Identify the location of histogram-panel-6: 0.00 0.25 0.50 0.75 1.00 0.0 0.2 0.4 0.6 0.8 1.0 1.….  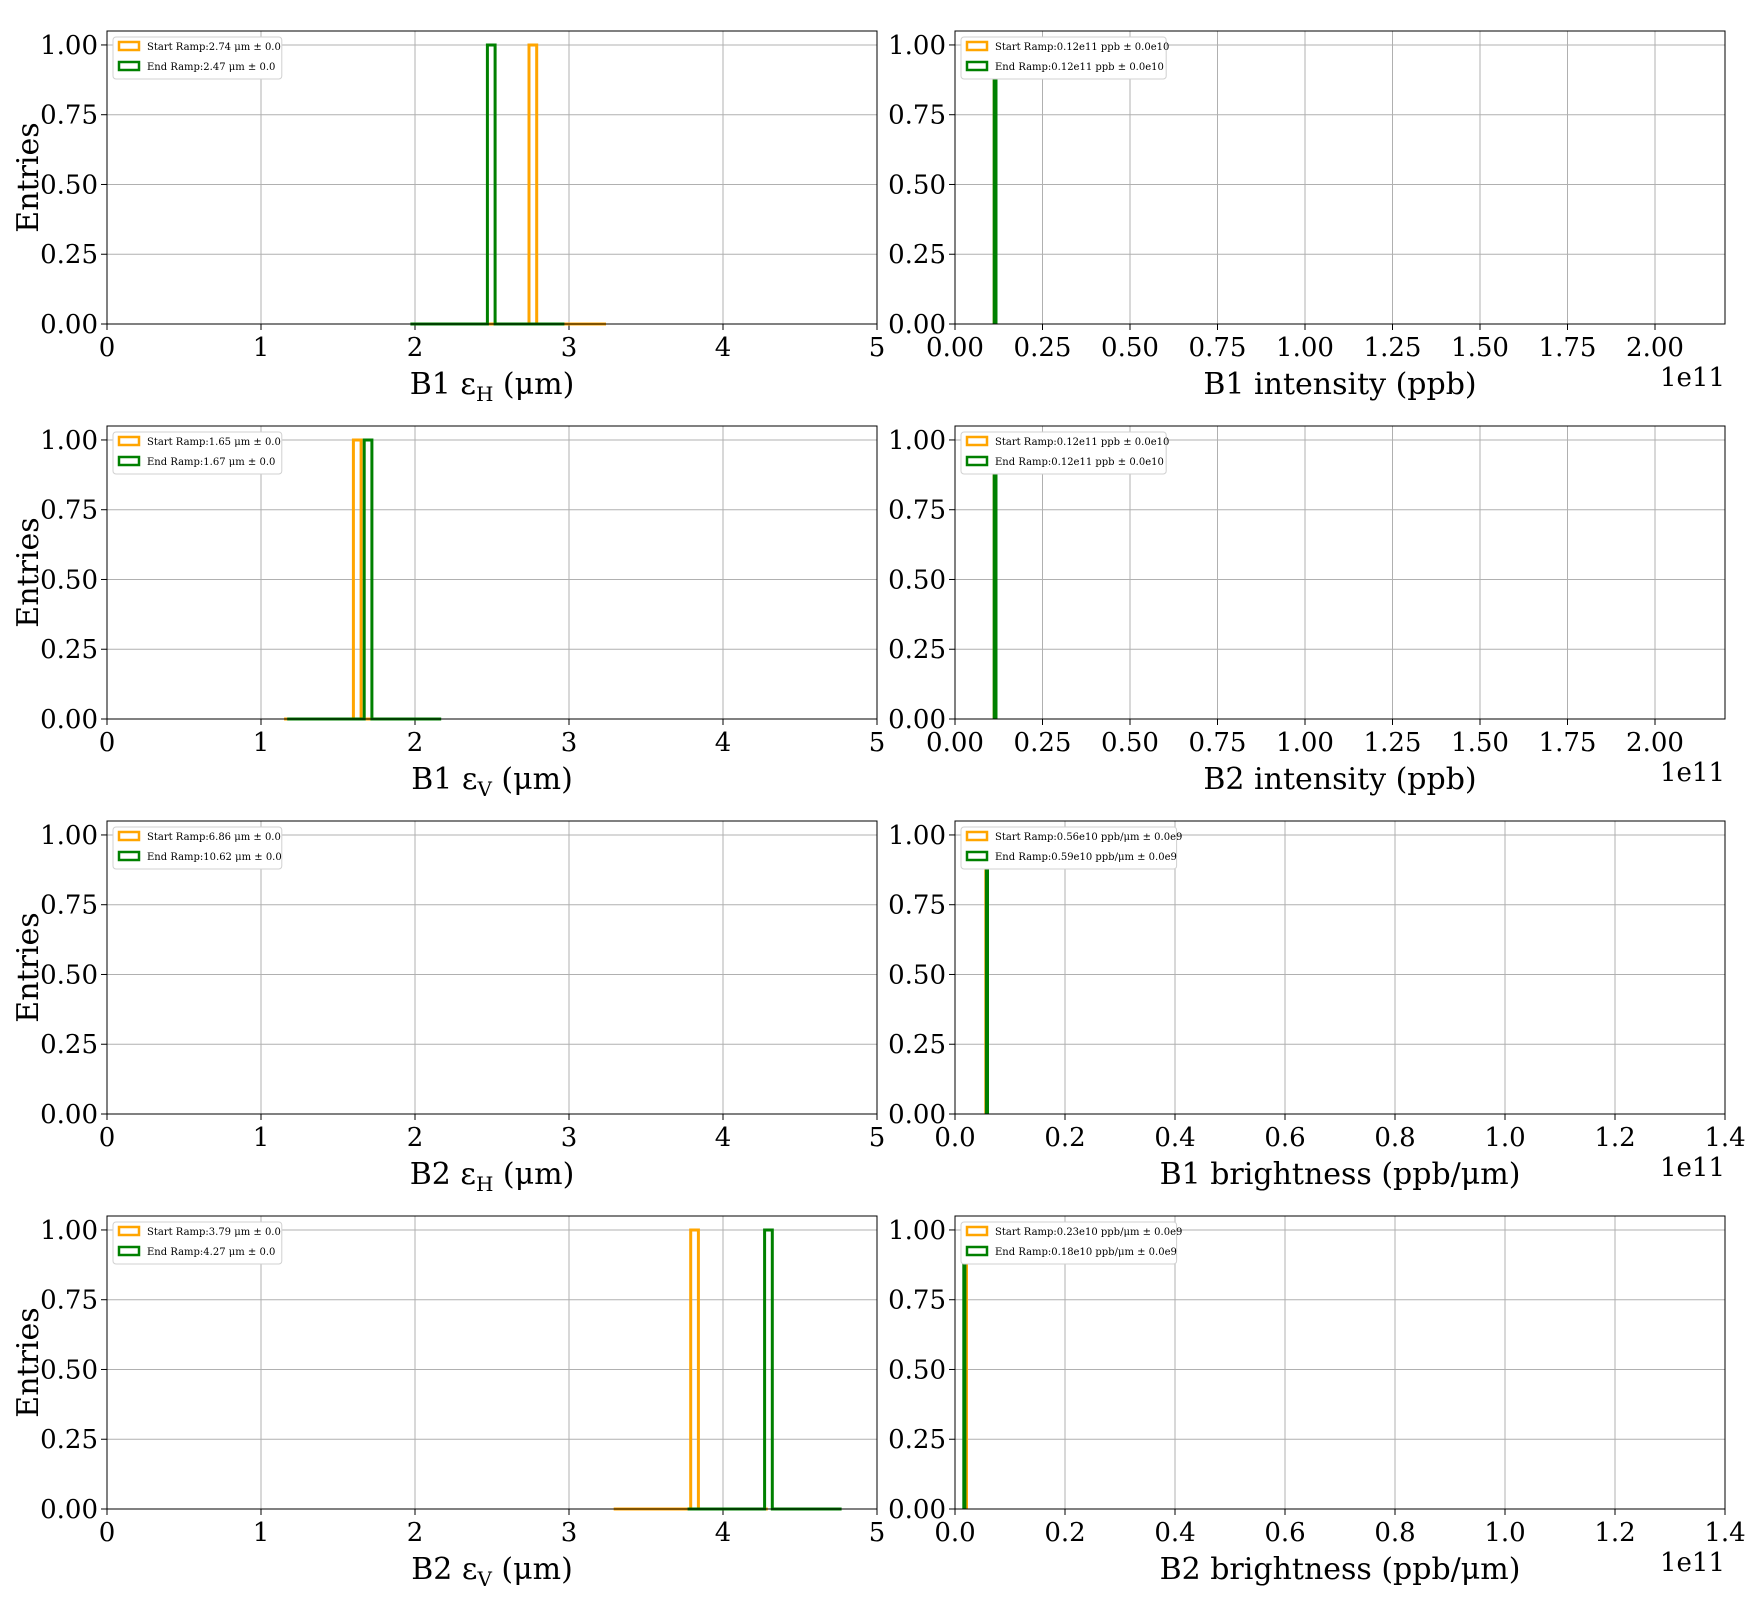
(1317, 1006).